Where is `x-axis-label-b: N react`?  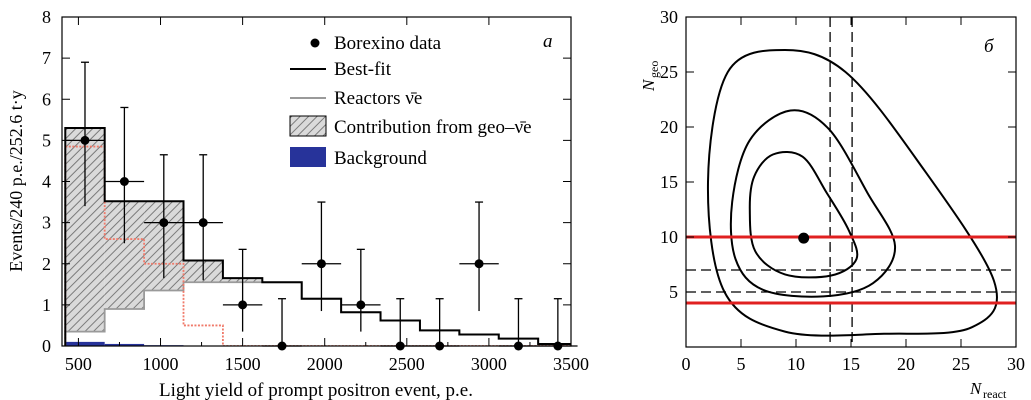 x-axis-label-b: N react is located at coordinates (988, 389).